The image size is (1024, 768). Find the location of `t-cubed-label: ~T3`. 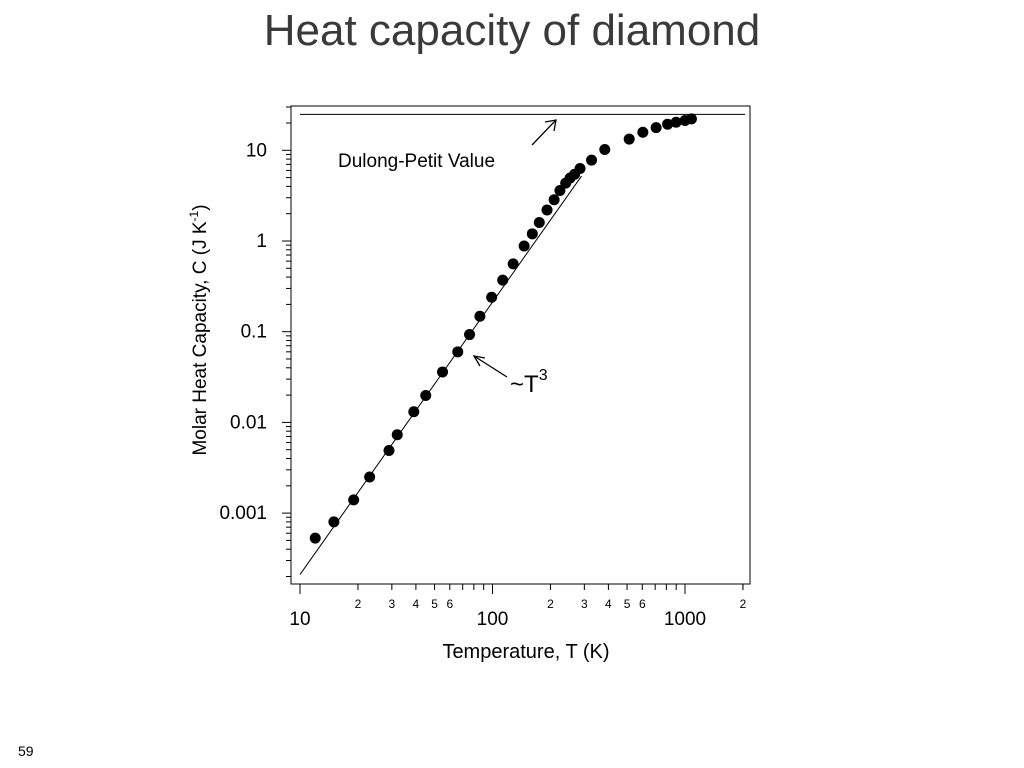

t-cubed-label: ~T3 is located at coordinates (529, 382).